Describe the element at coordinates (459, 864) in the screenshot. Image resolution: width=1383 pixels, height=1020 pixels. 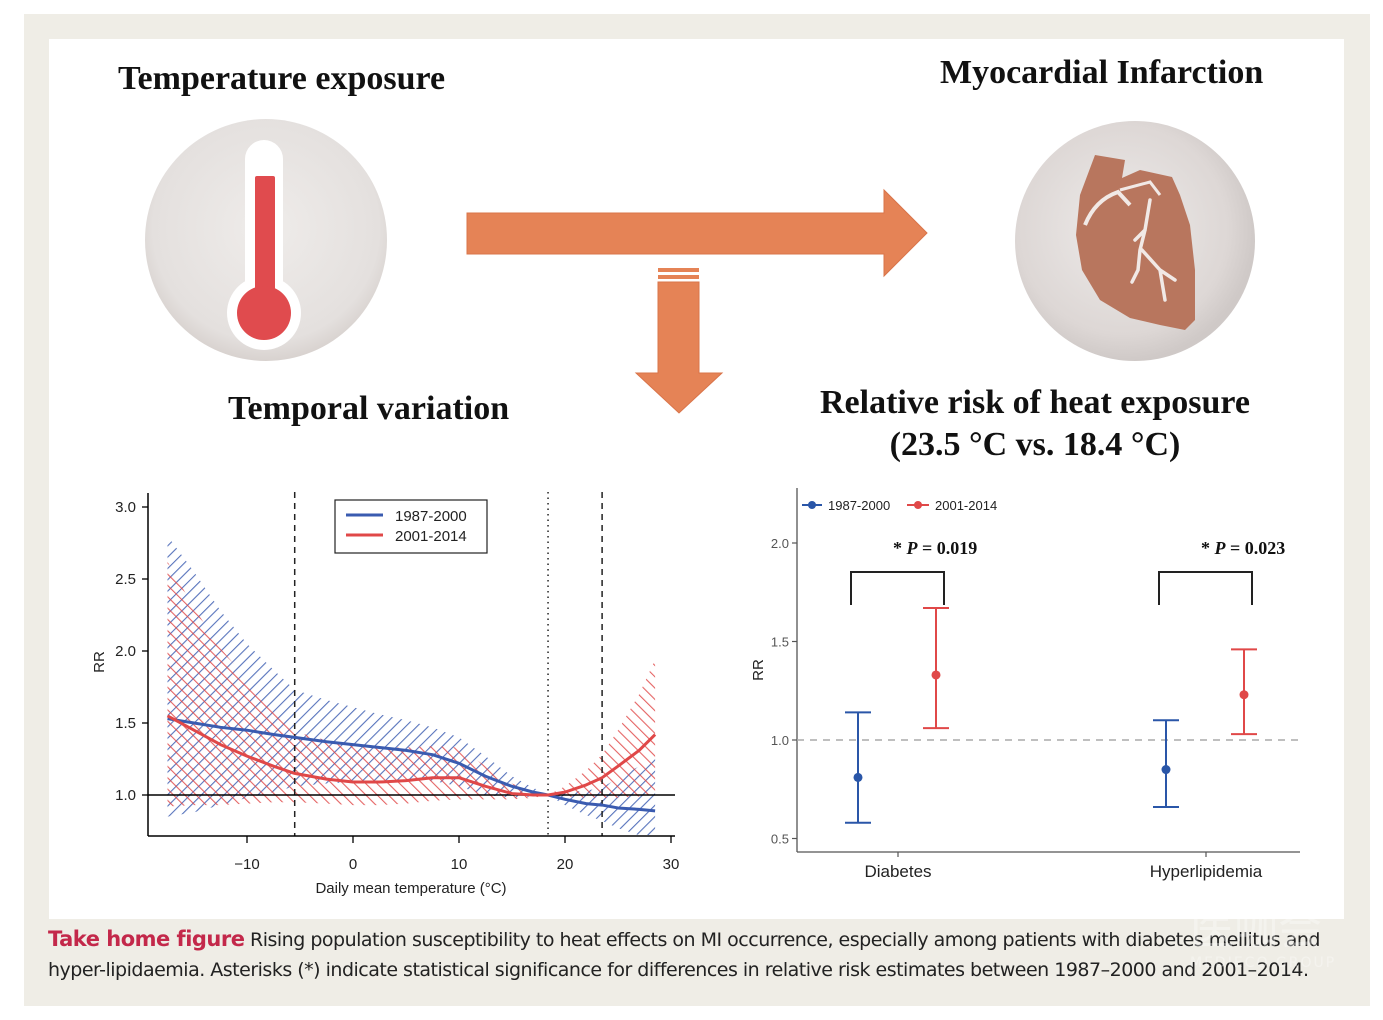
I see `x-tick-label: 10` at that location.